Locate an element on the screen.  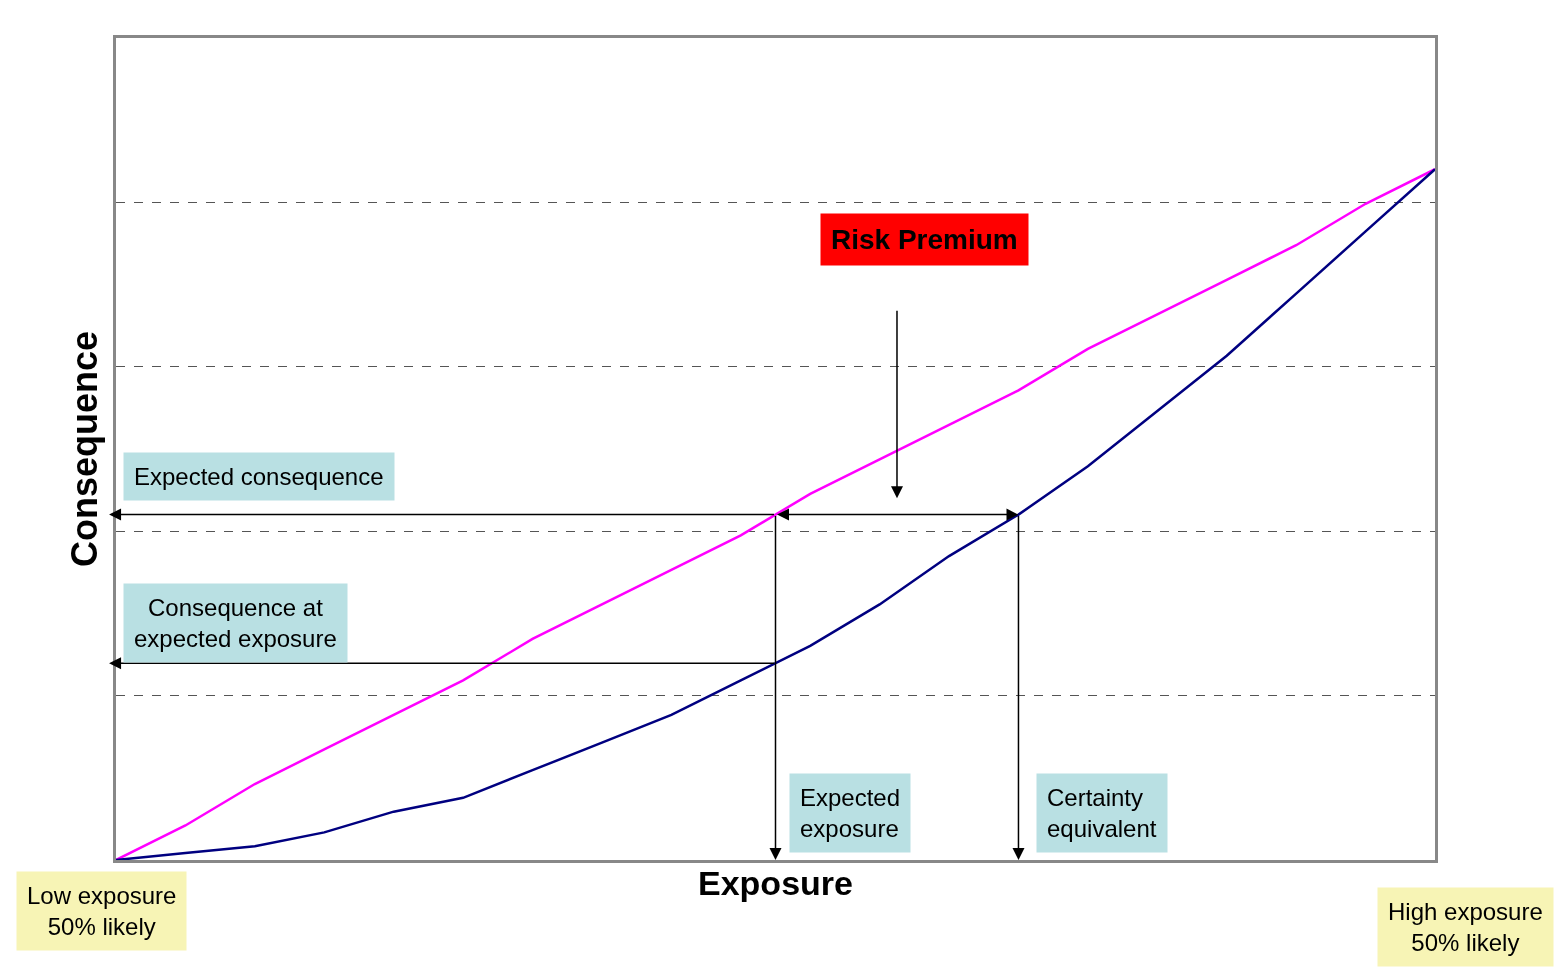
x-axis-title: Exposure is located at coordinates (775, 883).